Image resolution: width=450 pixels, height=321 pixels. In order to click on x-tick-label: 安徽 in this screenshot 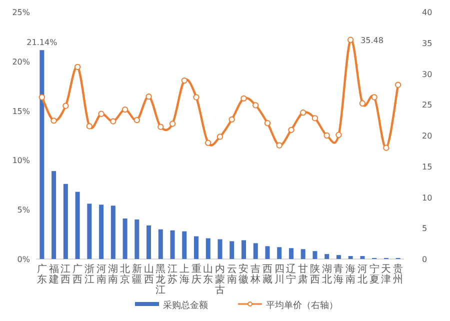, I will do `click(243, 274)`.